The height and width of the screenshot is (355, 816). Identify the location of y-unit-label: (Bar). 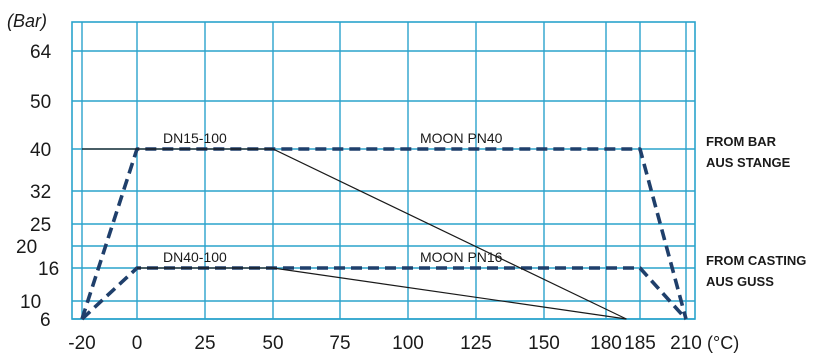
(27, 21).